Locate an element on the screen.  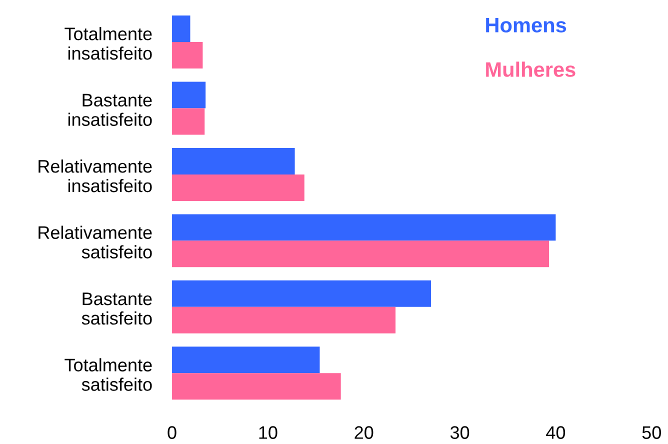
y-tick-label: Relativamente satisfeito is located at coordinates (95, 242).